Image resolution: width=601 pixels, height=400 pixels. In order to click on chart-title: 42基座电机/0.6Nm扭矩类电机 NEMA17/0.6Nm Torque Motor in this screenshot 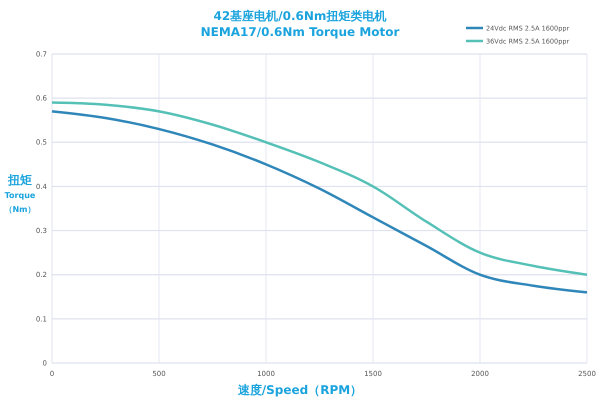, I will do `click(300, 24)`.